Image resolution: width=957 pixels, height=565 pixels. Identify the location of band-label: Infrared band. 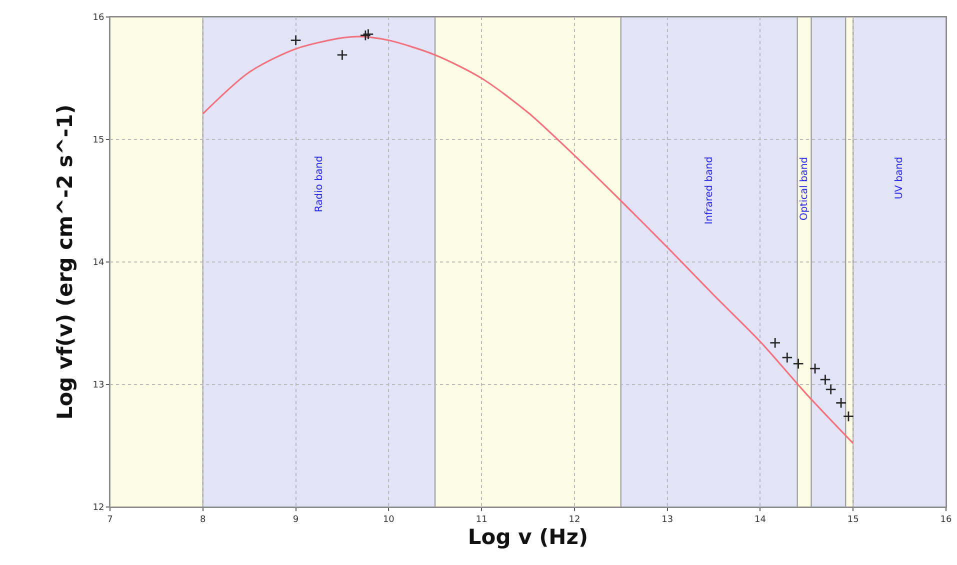
(709, 190).